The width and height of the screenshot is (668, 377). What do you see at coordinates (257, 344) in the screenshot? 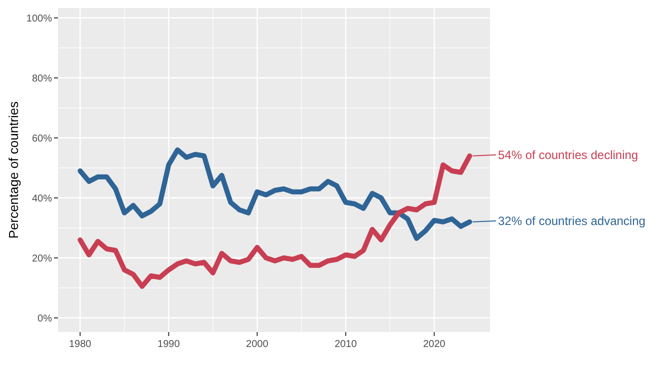
I see `x-tick-label: 2000` at bounding box center [257, 344].